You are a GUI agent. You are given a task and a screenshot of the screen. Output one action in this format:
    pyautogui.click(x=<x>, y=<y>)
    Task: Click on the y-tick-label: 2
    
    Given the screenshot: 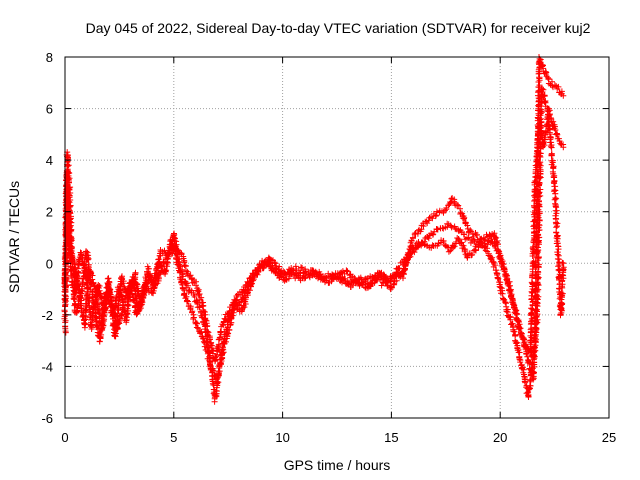 What is the action you would take?
    pyautogui.click(x=49, y=212)
    